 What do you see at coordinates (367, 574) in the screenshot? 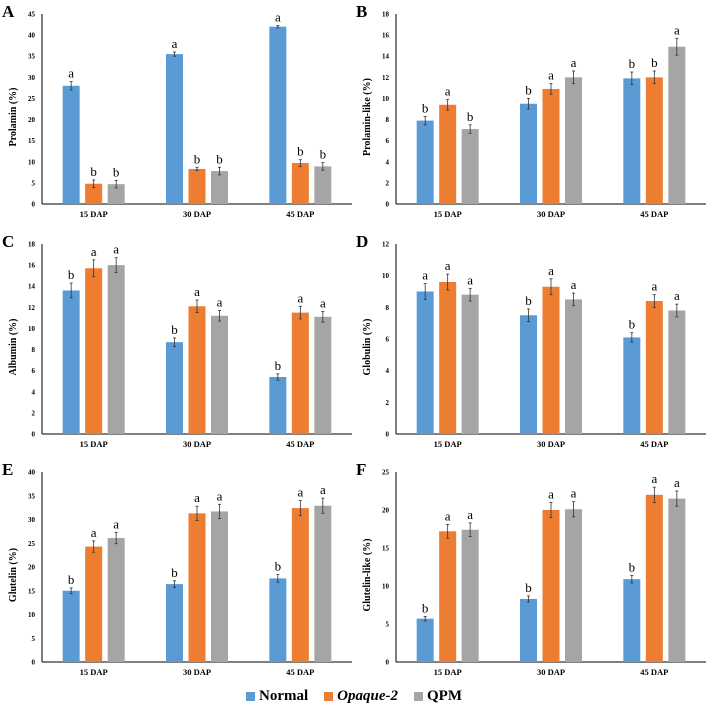
I see `y-axis-label: Glutelin-like (%)` at bounding box center [367, 574].